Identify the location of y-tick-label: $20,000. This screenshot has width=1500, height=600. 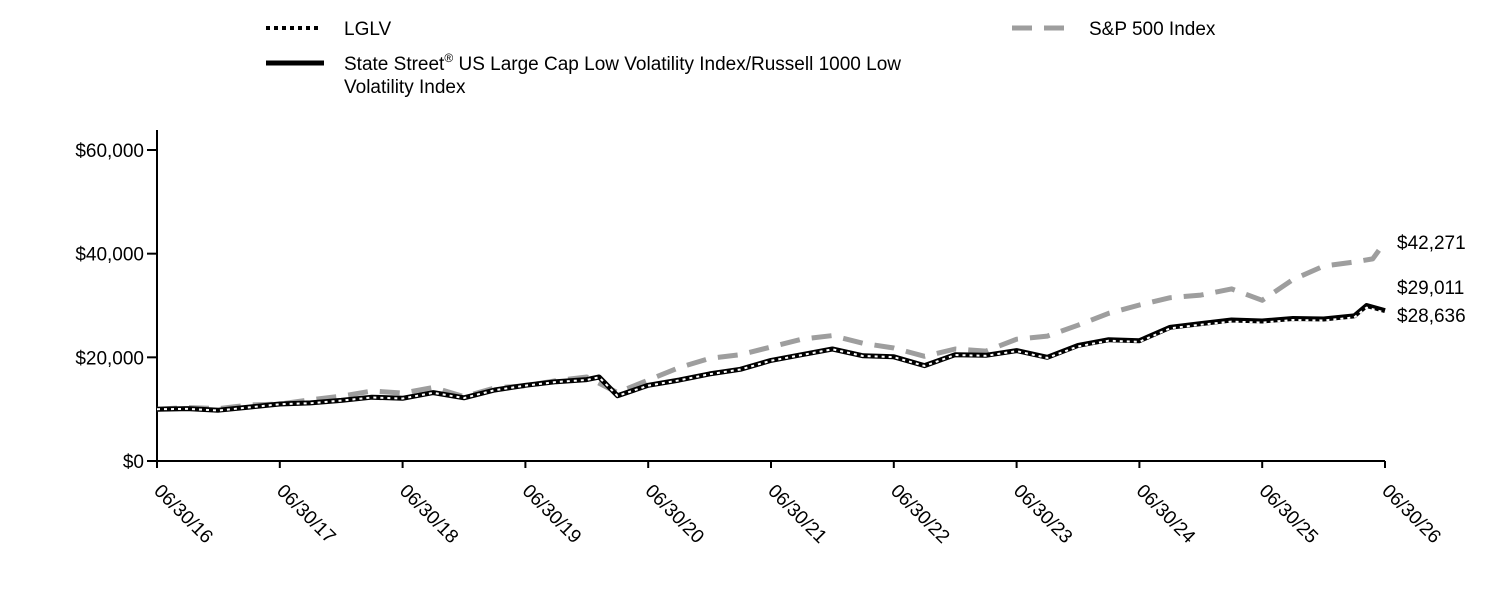
(109, 358).